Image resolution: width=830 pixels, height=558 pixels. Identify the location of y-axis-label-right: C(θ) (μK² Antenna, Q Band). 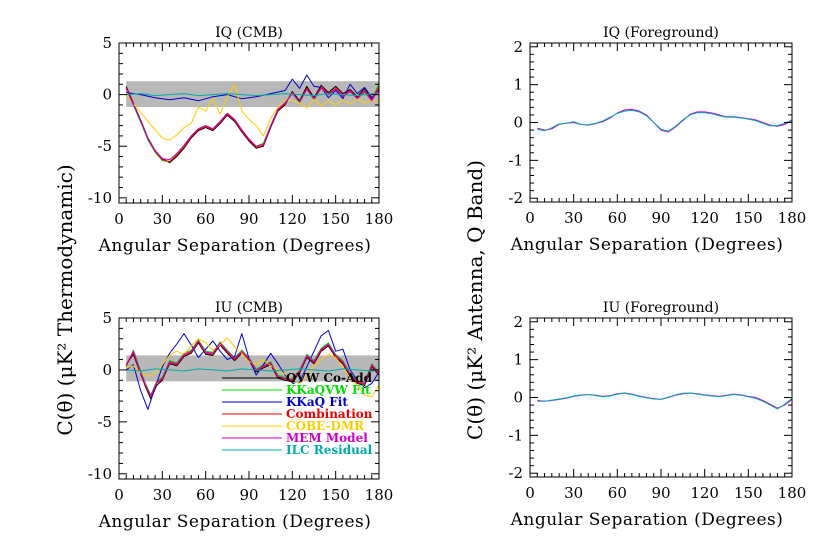
(475, 300).